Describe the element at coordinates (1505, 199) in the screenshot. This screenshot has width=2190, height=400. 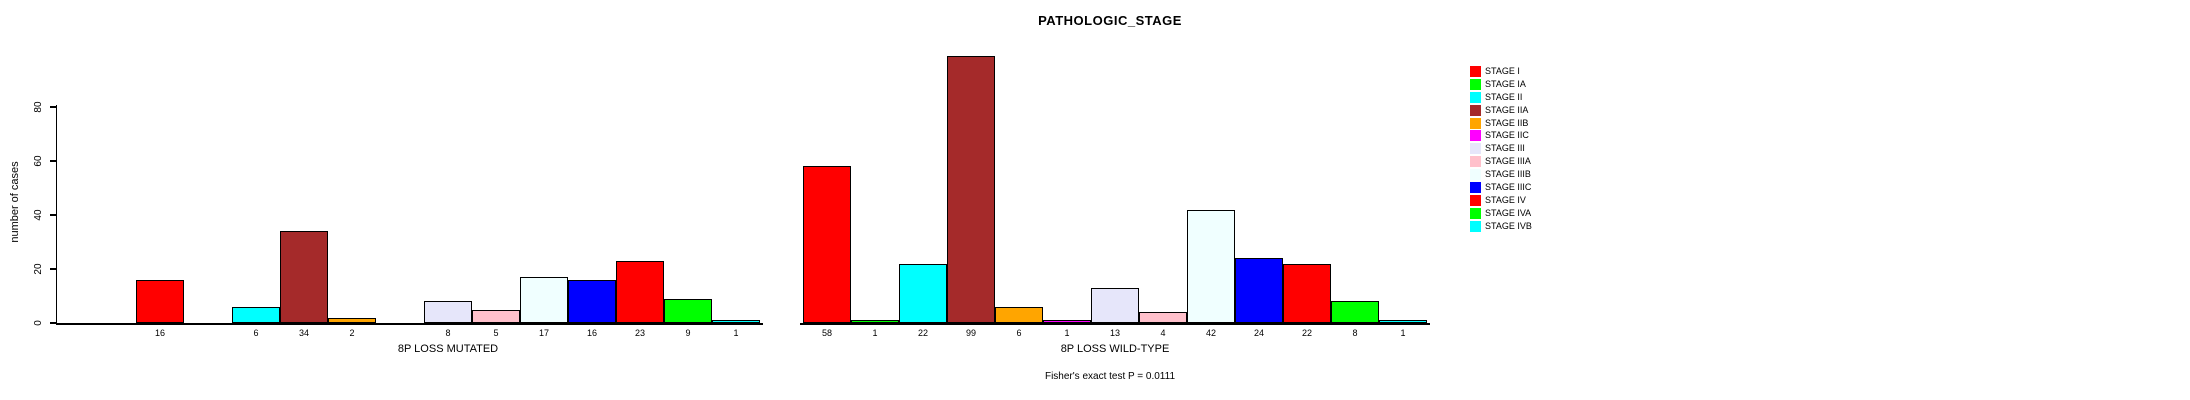
I see `legend-item-label: STAGE IV` at that location.